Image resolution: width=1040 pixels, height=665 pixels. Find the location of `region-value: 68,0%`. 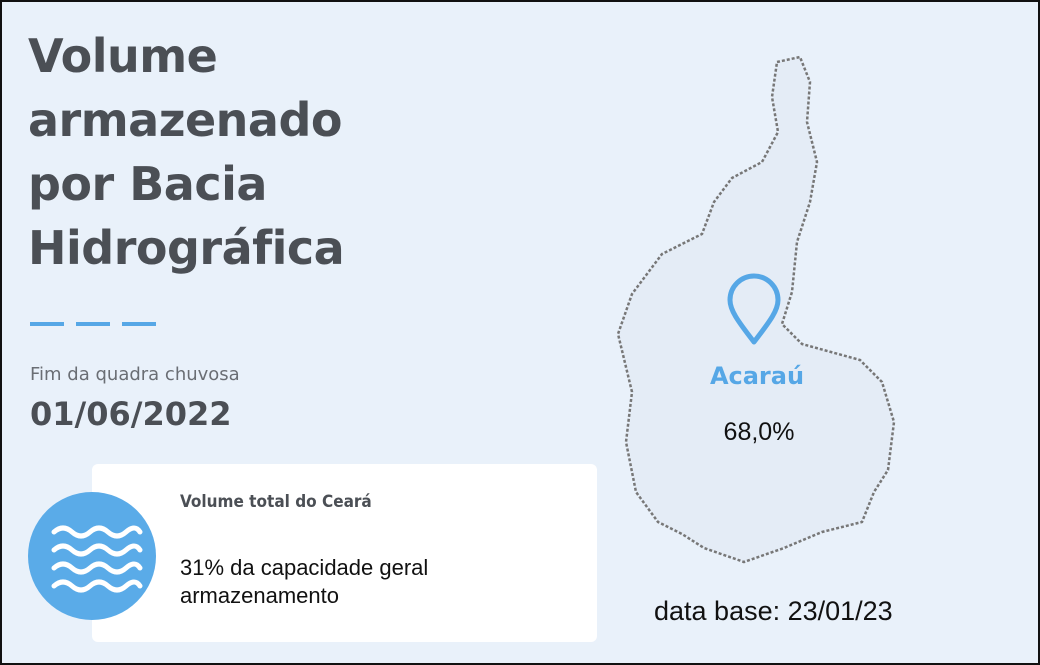

region-value: 68,0% is located at coordinates (759, 432).